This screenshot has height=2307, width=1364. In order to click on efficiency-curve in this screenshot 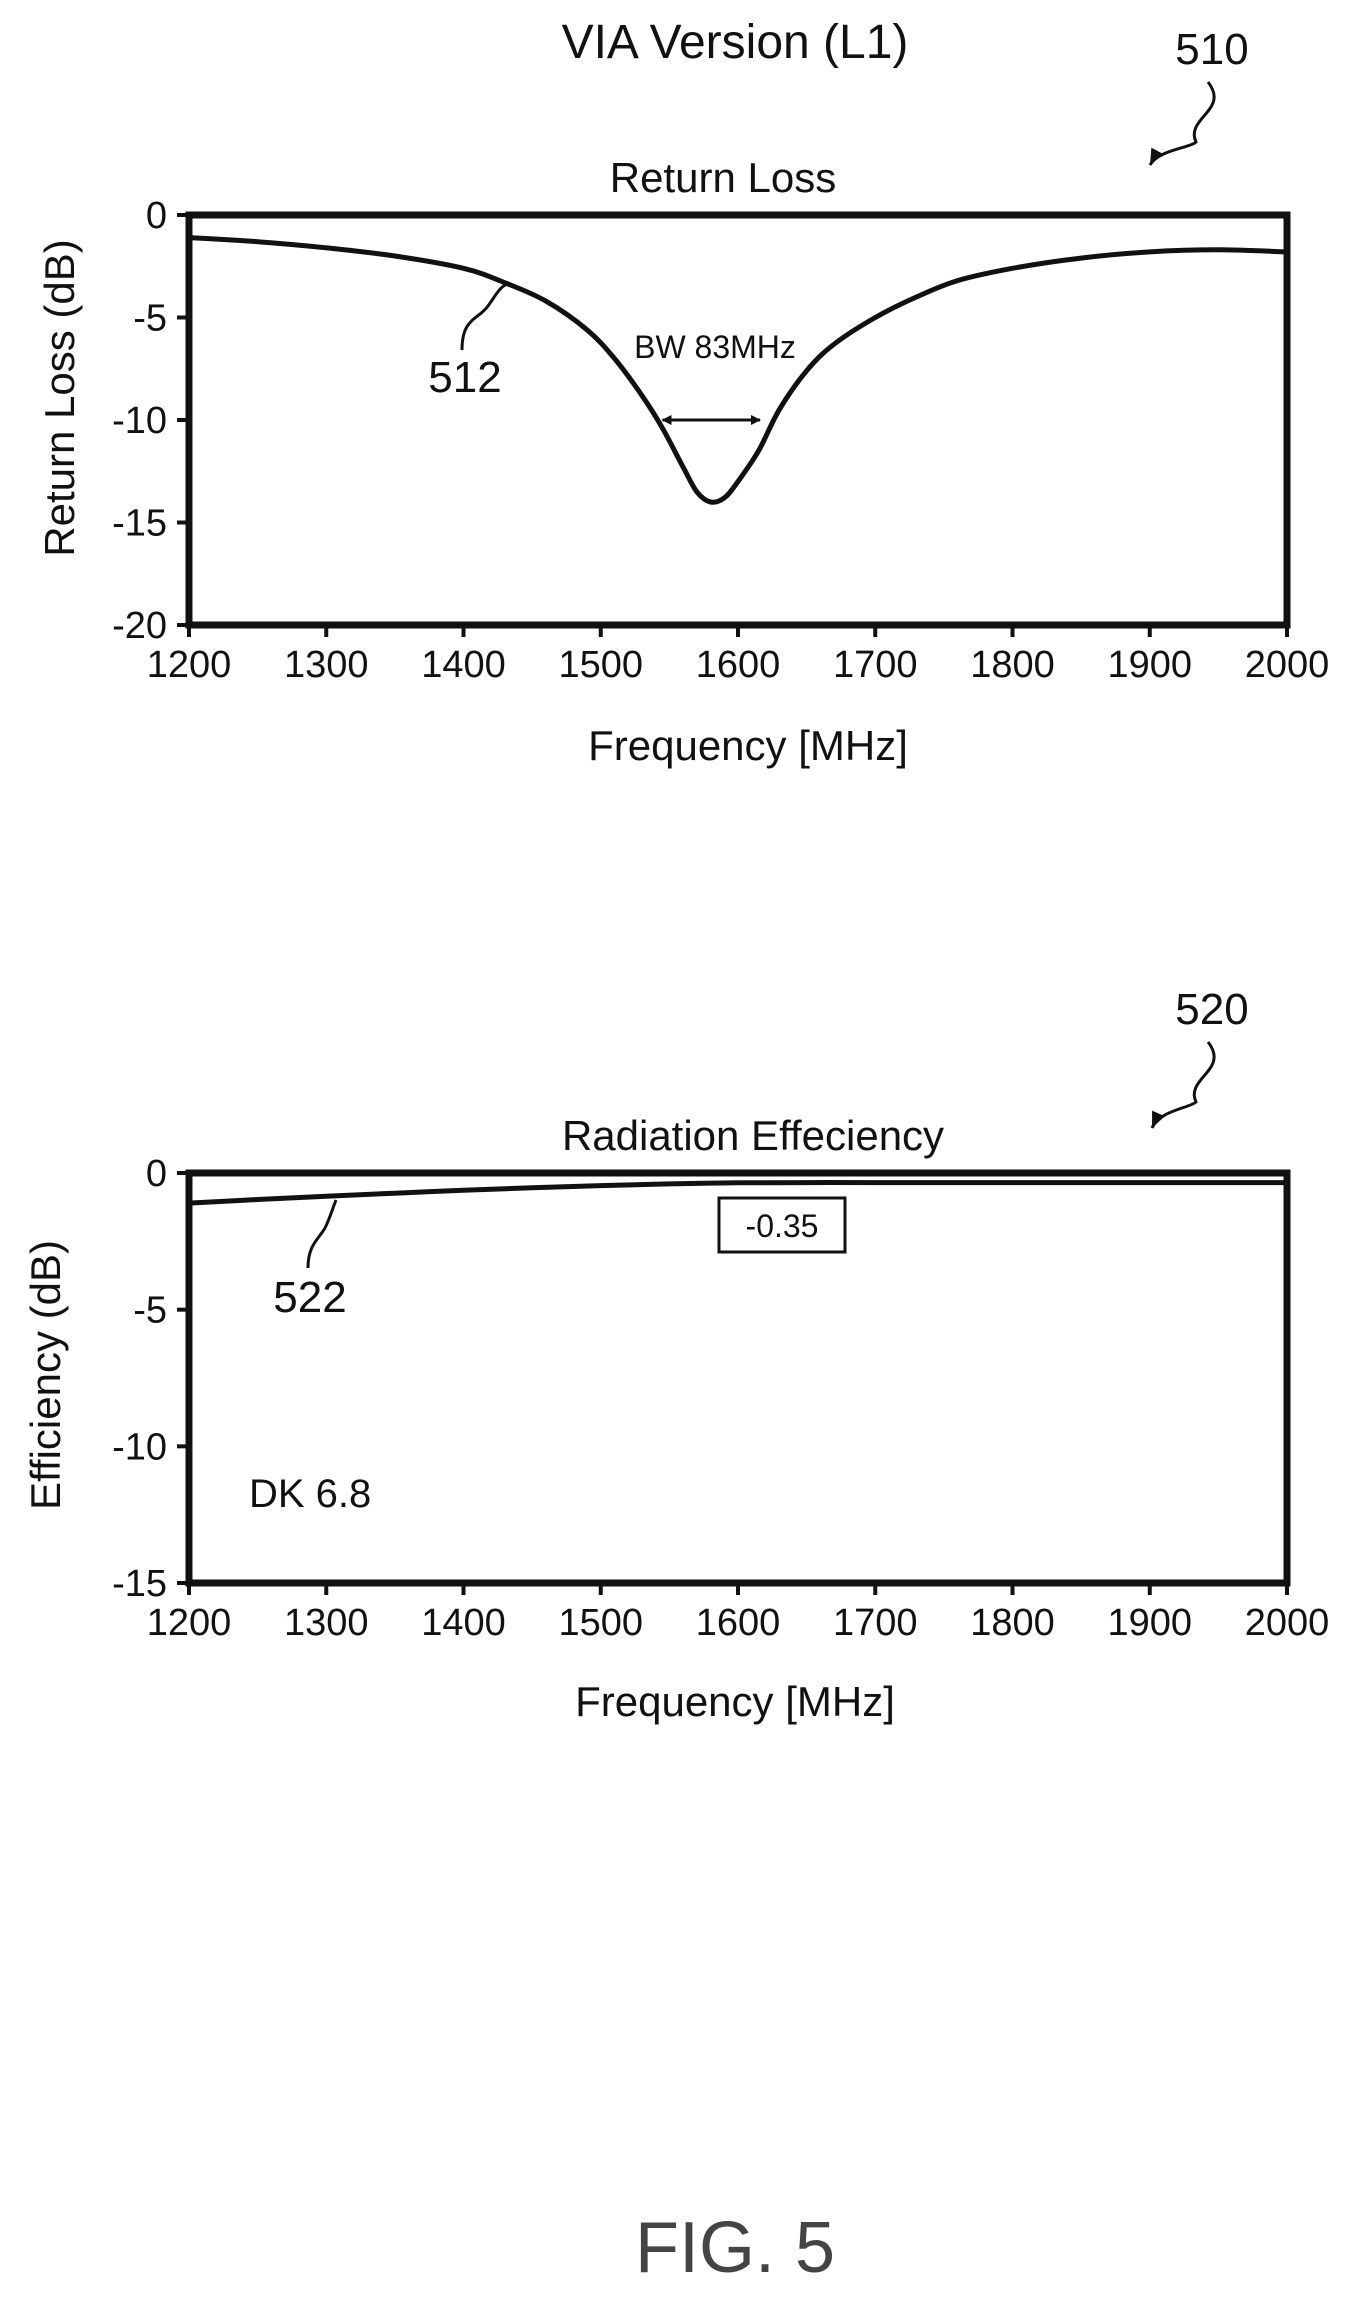, I will do `click(737, 1193)`.